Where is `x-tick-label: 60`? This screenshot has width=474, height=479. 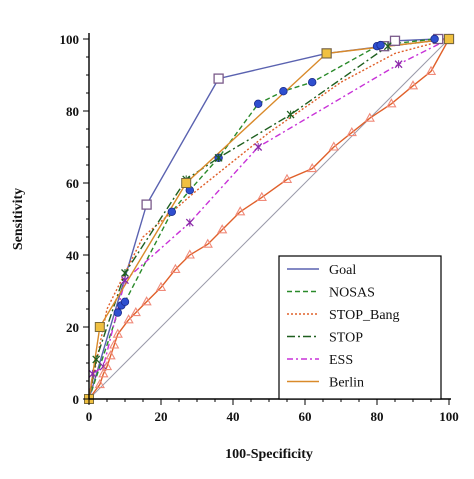 x-tick-label: 60 is located at coordinates (305, 416).